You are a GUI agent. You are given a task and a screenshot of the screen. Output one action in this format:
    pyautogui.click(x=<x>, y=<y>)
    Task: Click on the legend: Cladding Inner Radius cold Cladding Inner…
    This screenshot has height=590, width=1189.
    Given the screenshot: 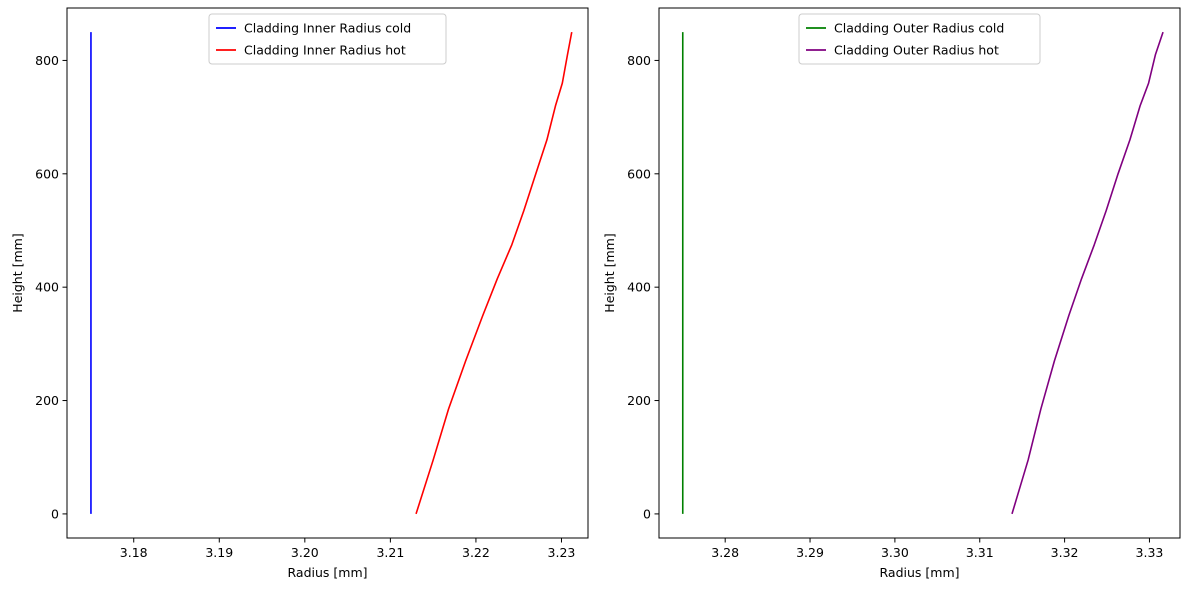 What is the action you would take?
    pyautogui.click(x=327, y=39)
    